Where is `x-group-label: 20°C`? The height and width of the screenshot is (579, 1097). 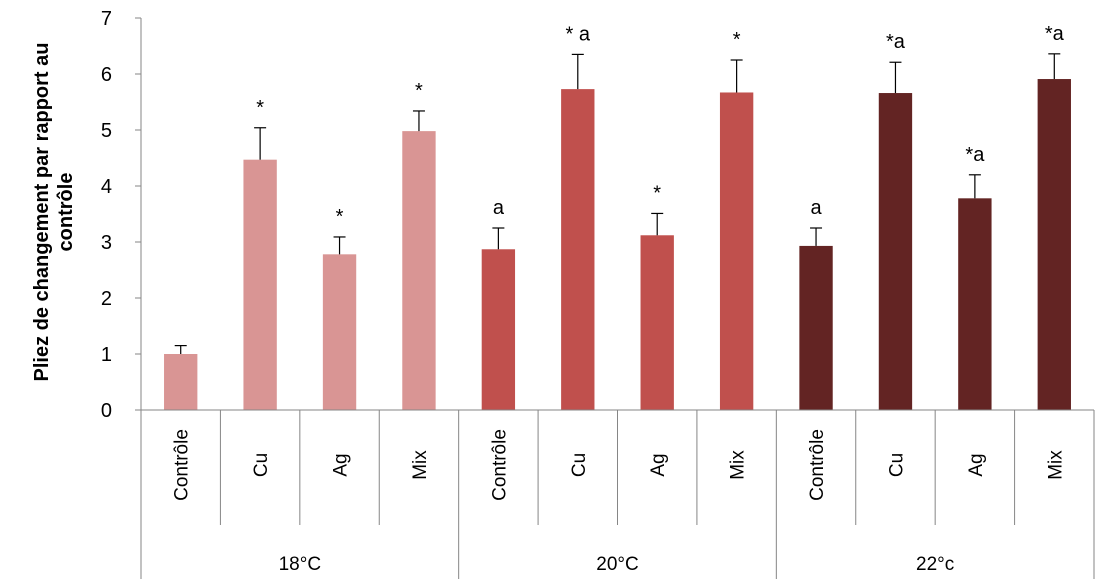
x-group-label: 20°C is located at coordinates (617, 564).